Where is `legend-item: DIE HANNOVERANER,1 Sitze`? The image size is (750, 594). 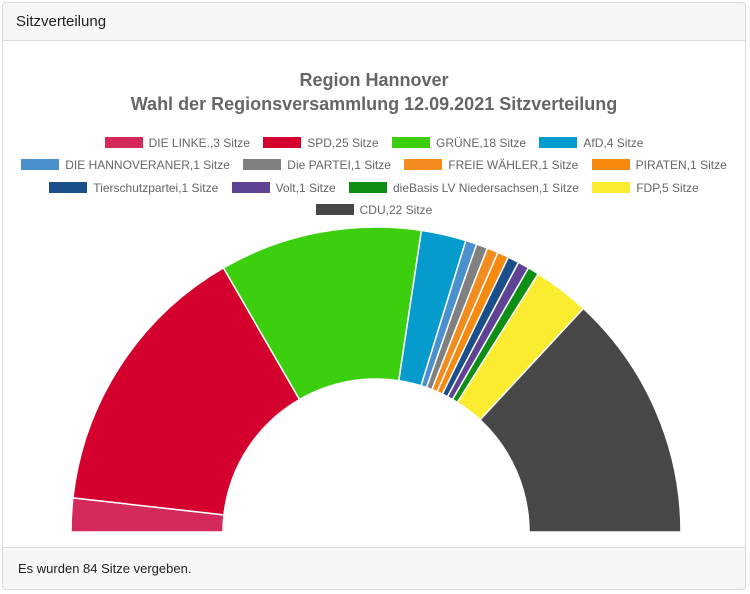
legend-item: DIE HANNOVERANER,1 Sitze is located at coordinates (125, 165).